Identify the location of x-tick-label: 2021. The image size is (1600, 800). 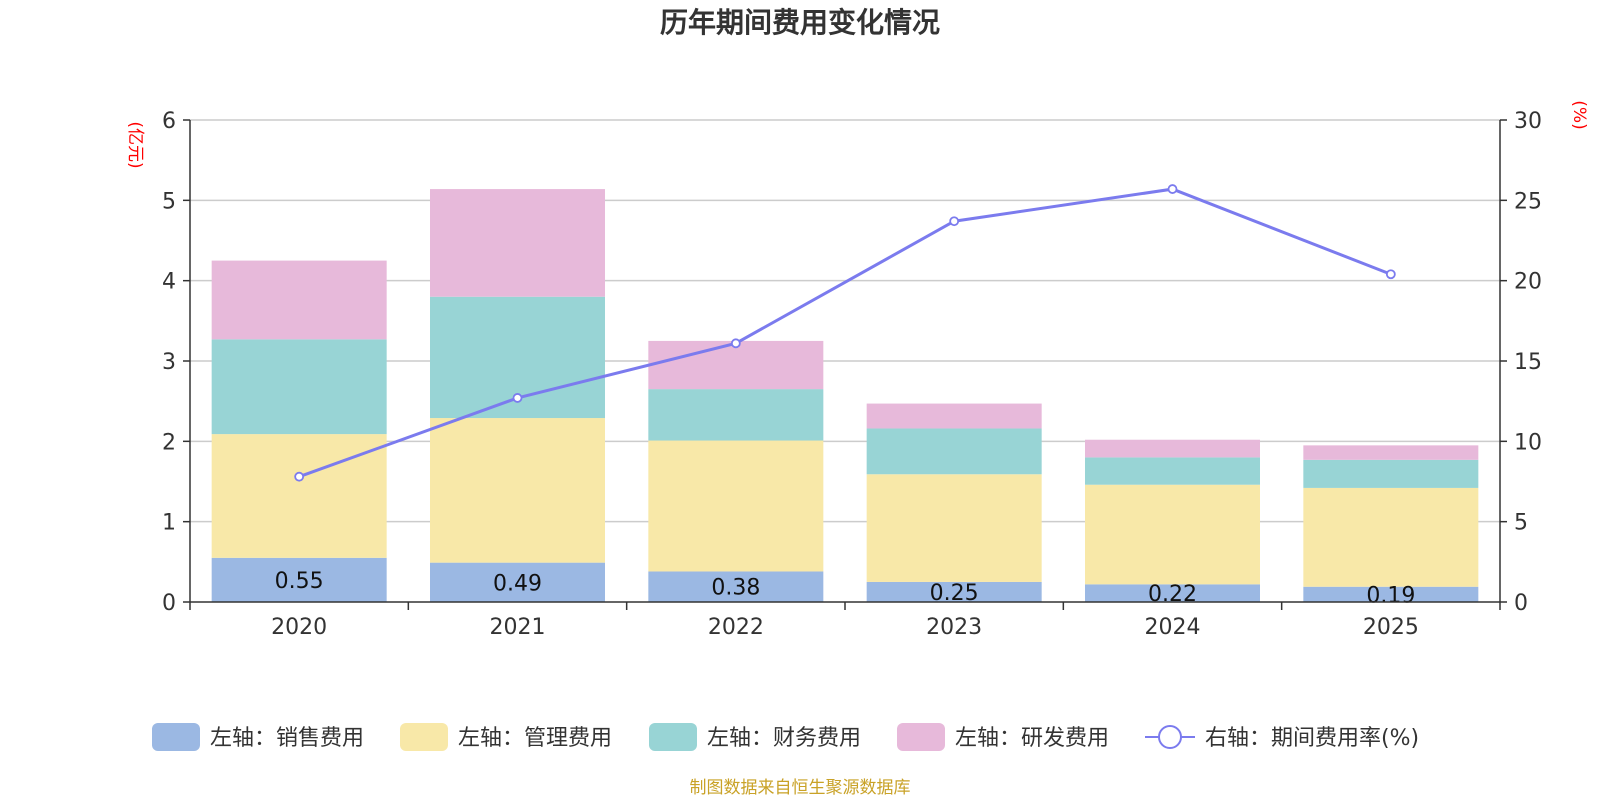
(518, 627).